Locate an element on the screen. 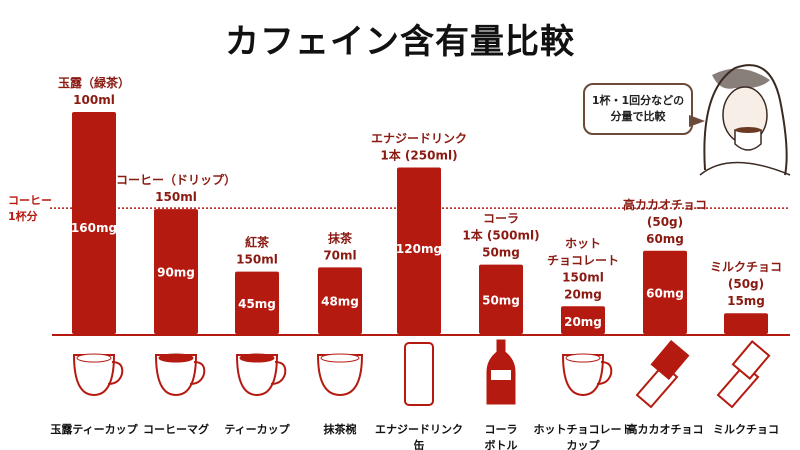 This screenshot has width=800, height=450. item-label: コーラ is located at coordinates (501, 429).